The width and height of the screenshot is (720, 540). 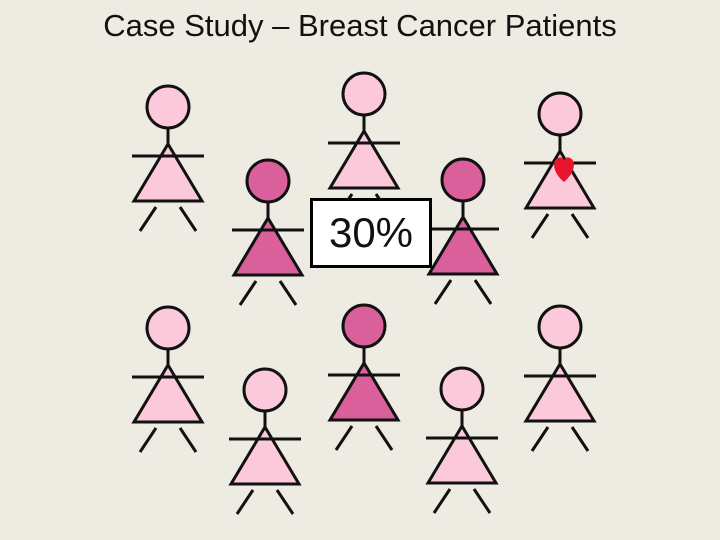 I want to click on percentage-callout: 30%, so click(x=371, y=233).